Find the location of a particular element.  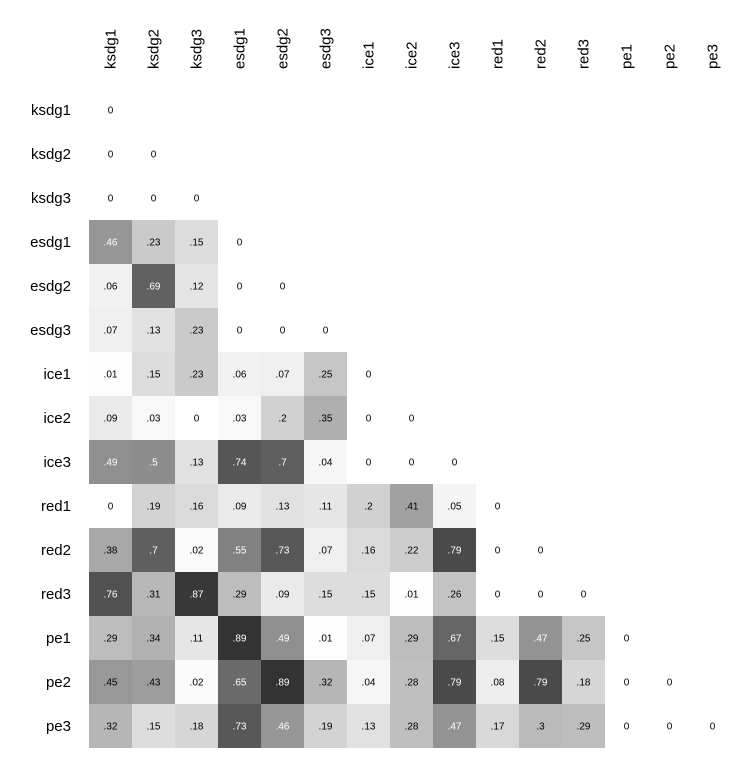

row-label-ice1: ice1 is located at coordinates (57, 374).